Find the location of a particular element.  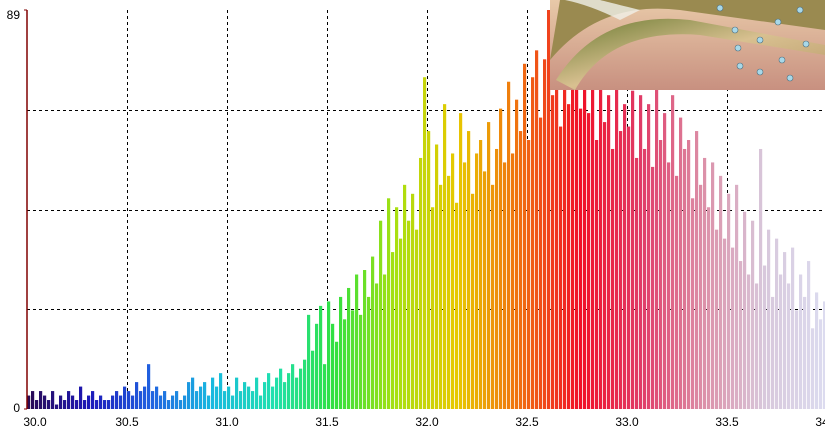

x-tick-label: 31.0 is located at coordinates (227, 422).